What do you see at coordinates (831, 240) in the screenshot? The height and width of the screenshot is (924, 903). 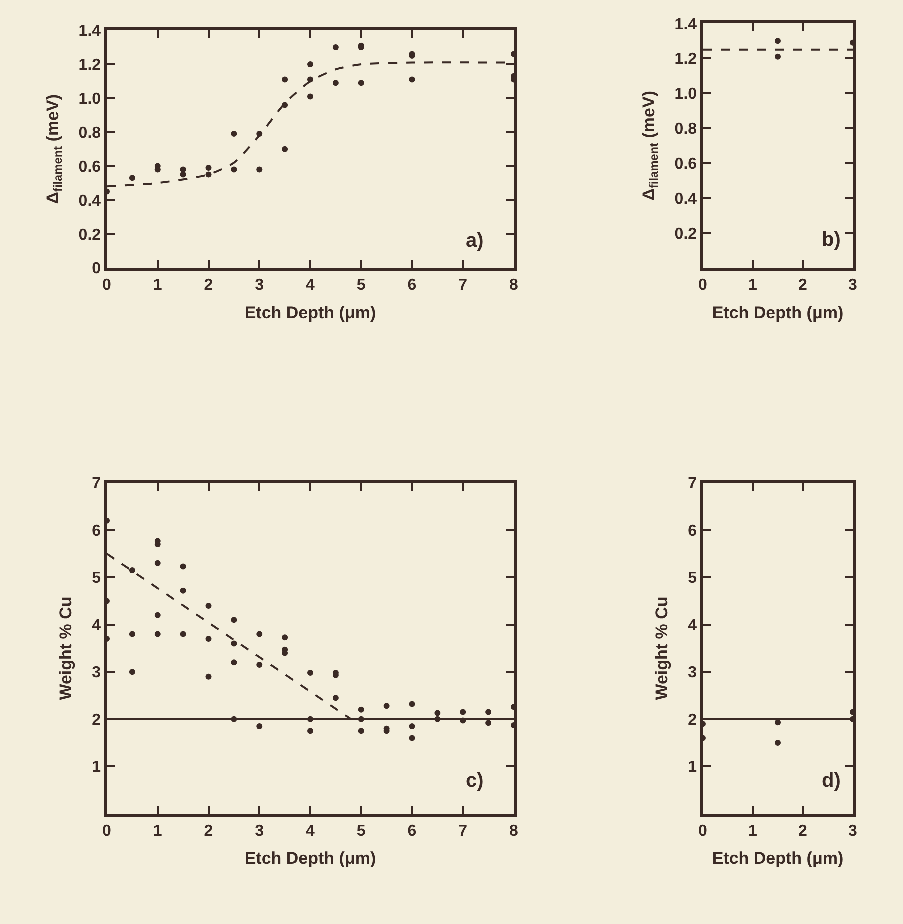 I see `annotation: b)` at bounding box center [831, 240].